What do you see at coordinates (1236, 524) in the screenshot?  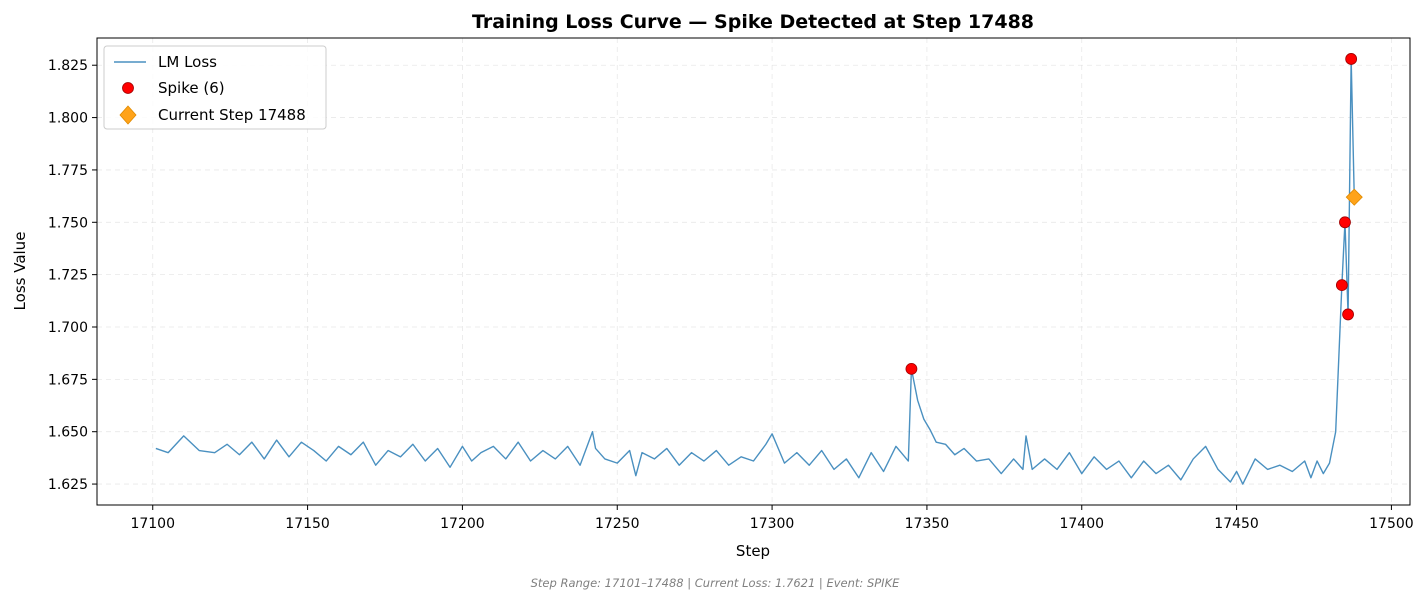 I see `x-tick-label: 17450` at bounding box center [1236, 524].